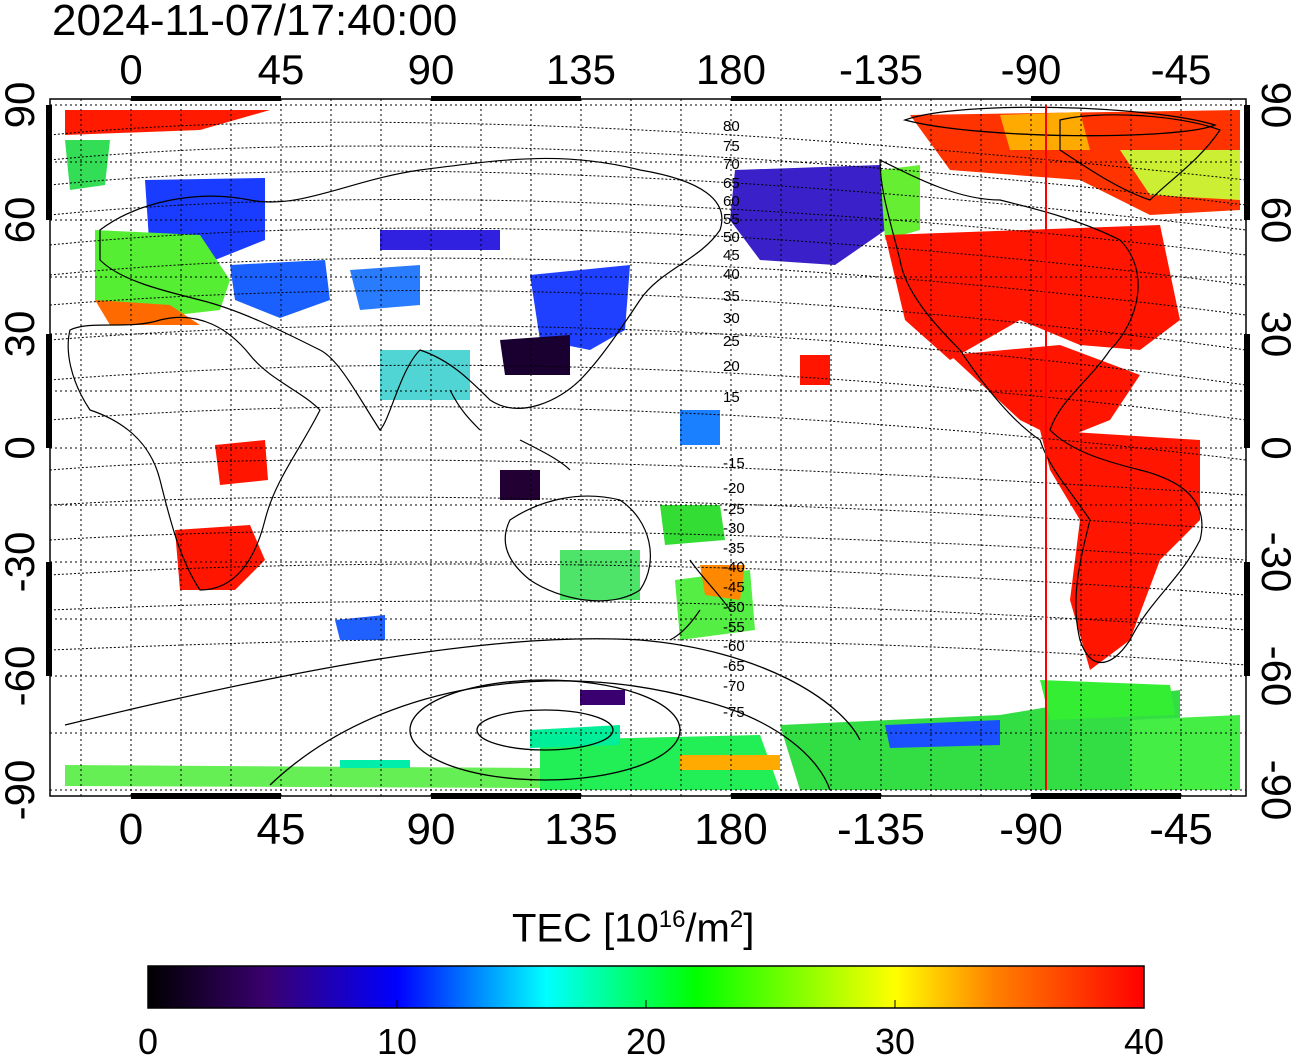 This screenshot has height=1057, width=1294. What do you see at coordinates (397, 1039) in the screenshot?
I see `colorbar-tick-label: 10` at bounding box center [397, 1039].